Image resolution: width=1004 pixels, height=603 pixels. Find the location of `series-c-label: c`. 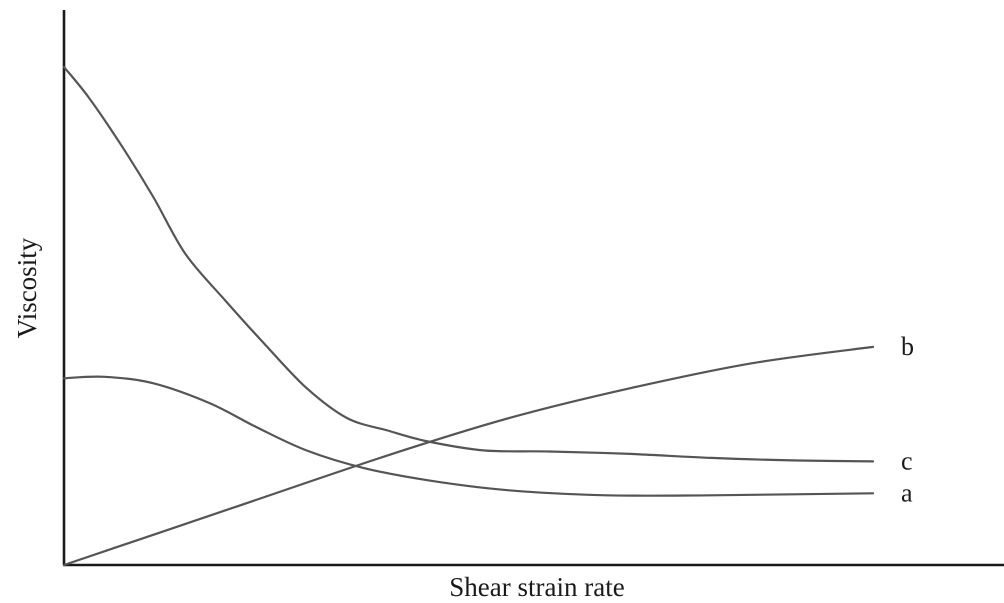

series-c-label: c is located at coordinates (907, 460).